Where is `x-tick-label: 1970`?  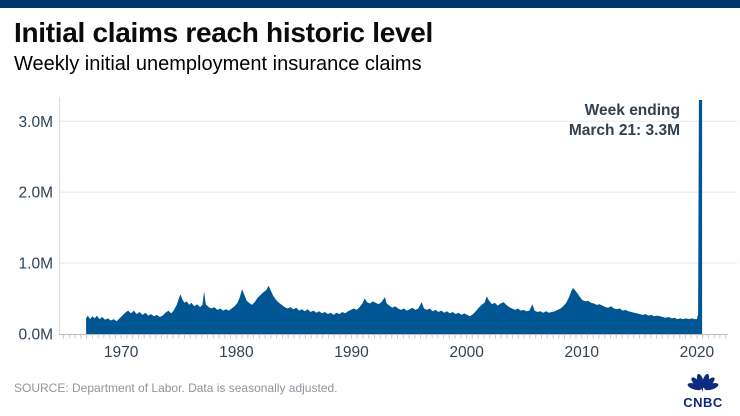
x-tick-label: 1970 is located at coordinates (121, 352).